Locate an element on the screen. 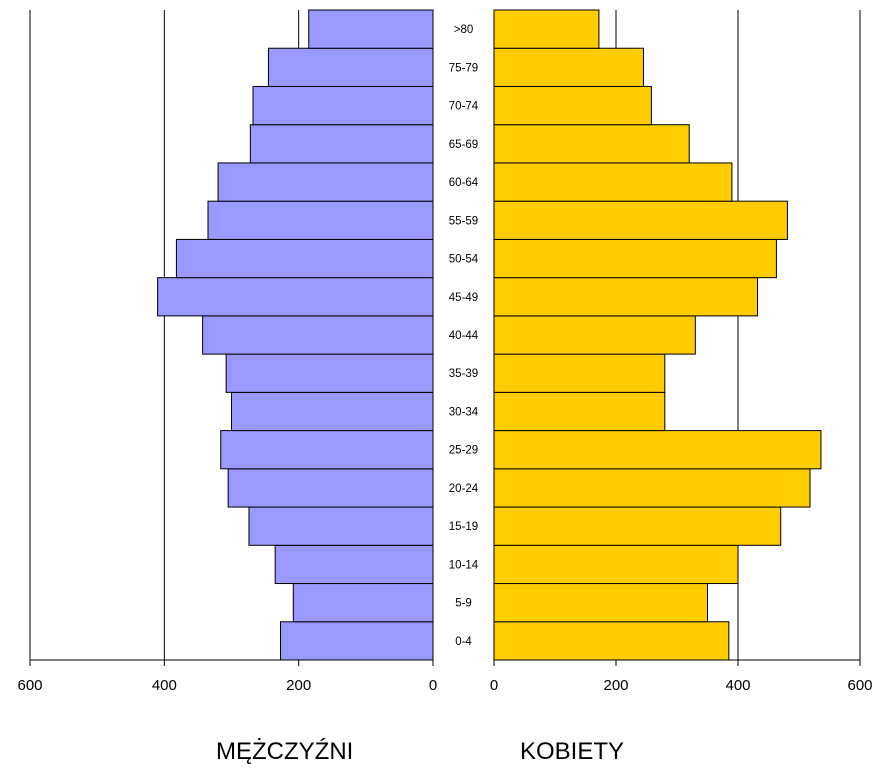 The image size is (883, 778). left-tick-label: 200 is located at coordinates (298, 685).